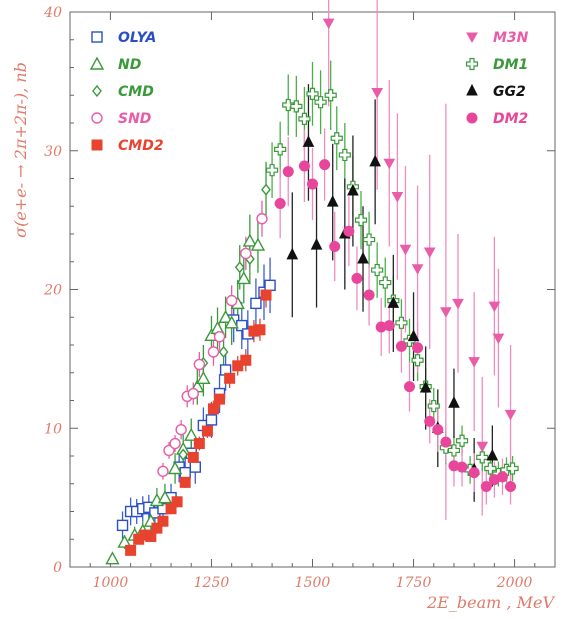 This screenshot has width=584, height=629. I want to click on y-tick-label: 0, so click(57, 568).